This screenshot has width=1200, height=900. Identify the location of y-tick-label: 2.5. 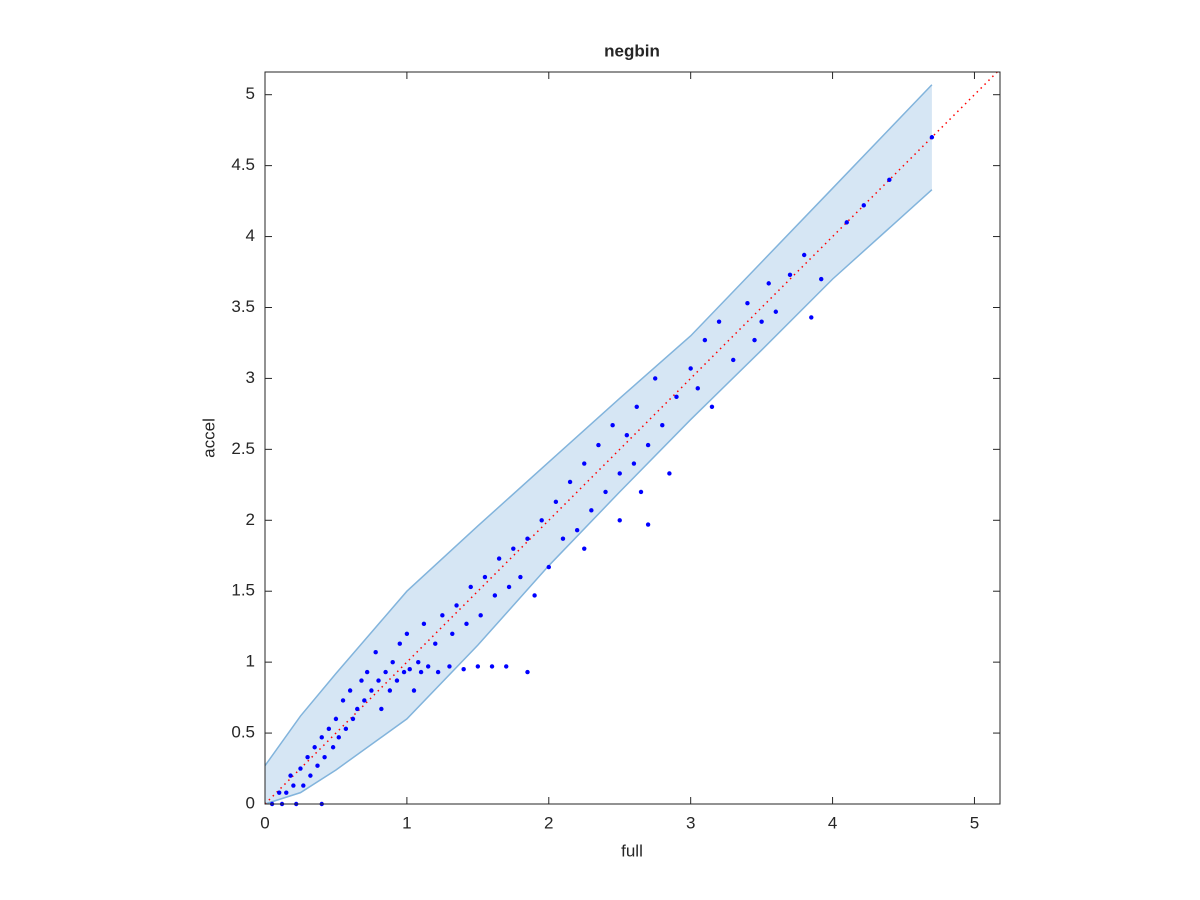
(243, 448).